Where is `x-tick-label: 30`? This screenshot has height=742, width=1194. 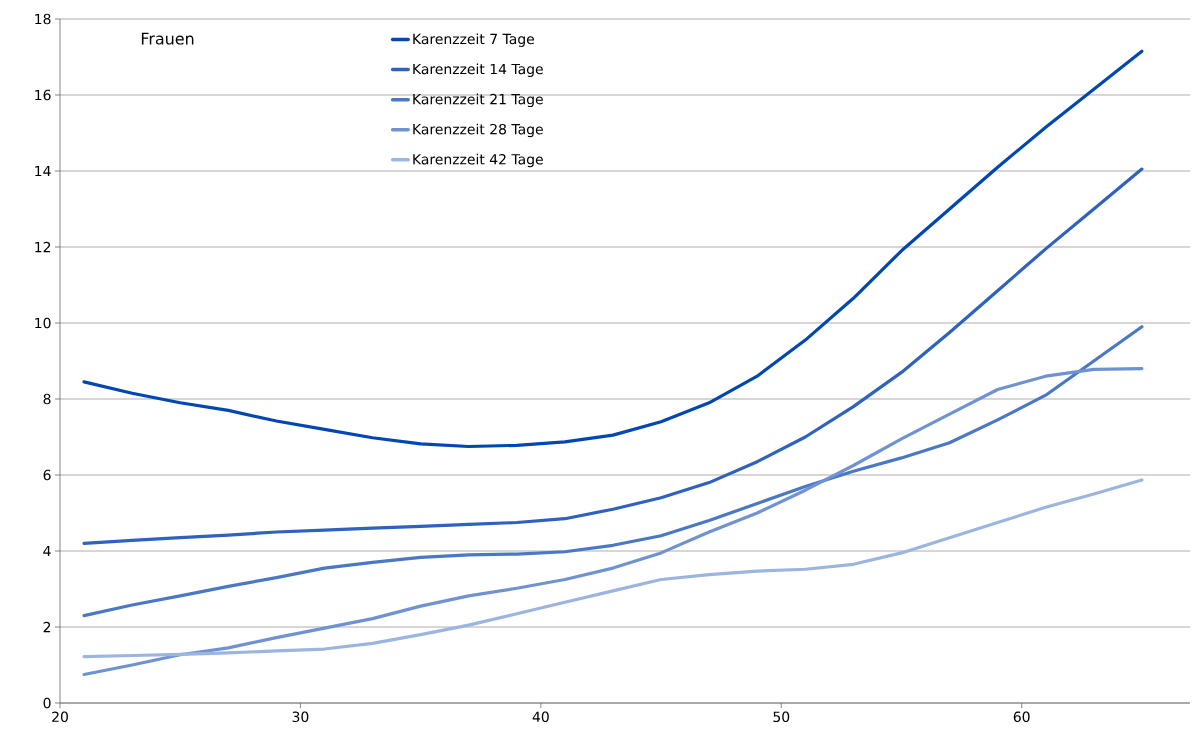 x-tick-label: 30 is located at coordinates (300, 717).